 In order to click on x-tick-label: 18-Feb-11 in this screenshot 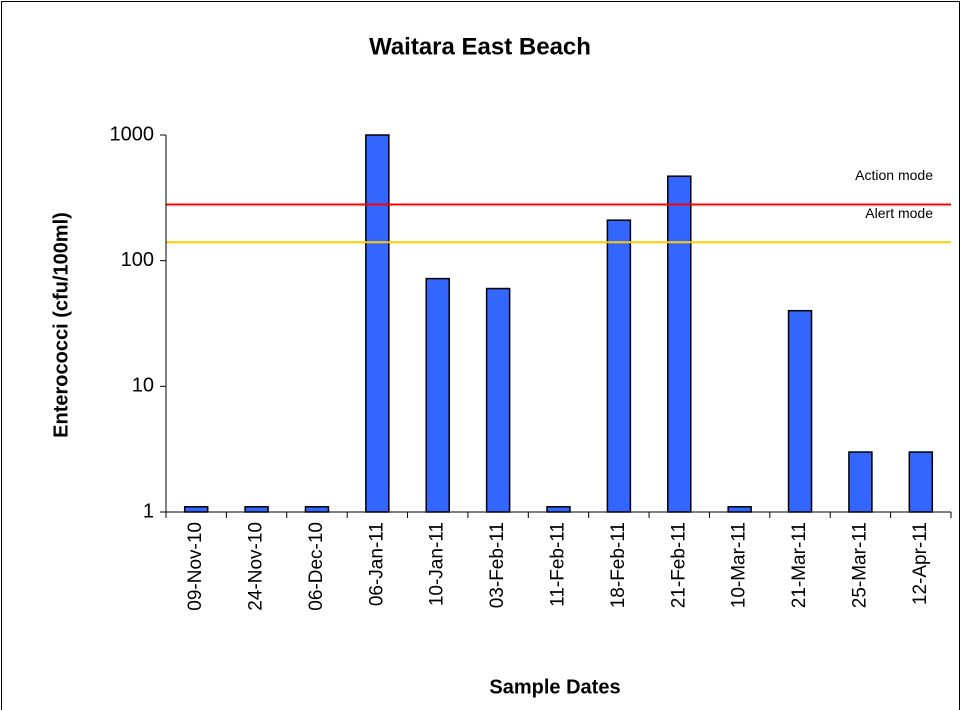, I will do `click(618, 565)`.